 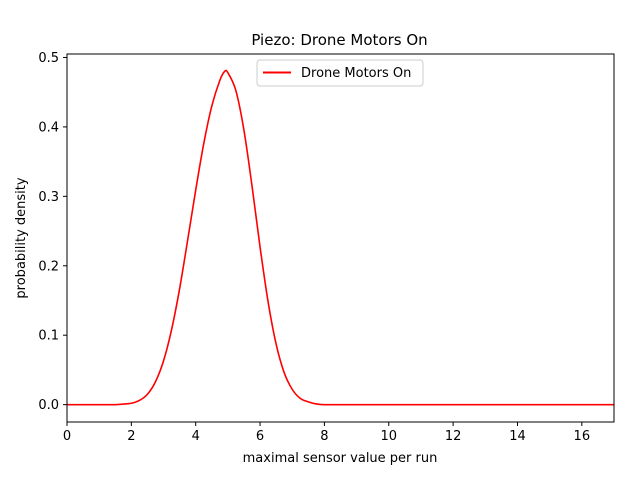 What do you see at coordinates (48, 197) in the screenshot?
I see `y-tick-label: 0.3` at bounding box center [48, 197].